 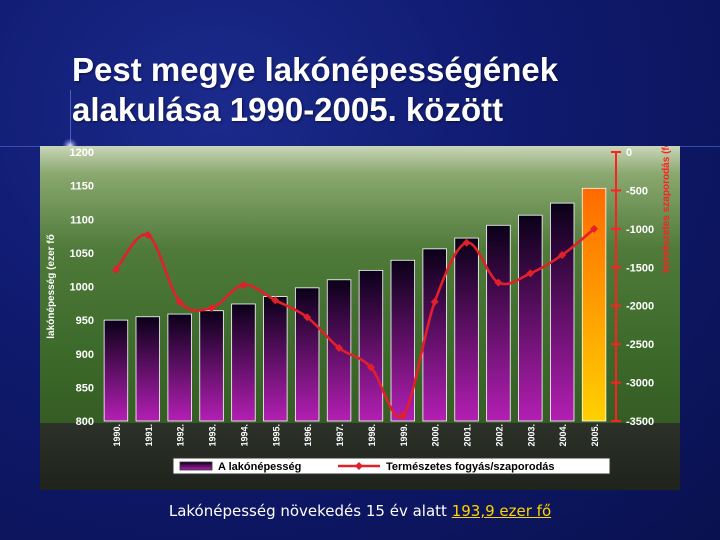 I want to click on line-point-1996, so click(x=307, y=317).